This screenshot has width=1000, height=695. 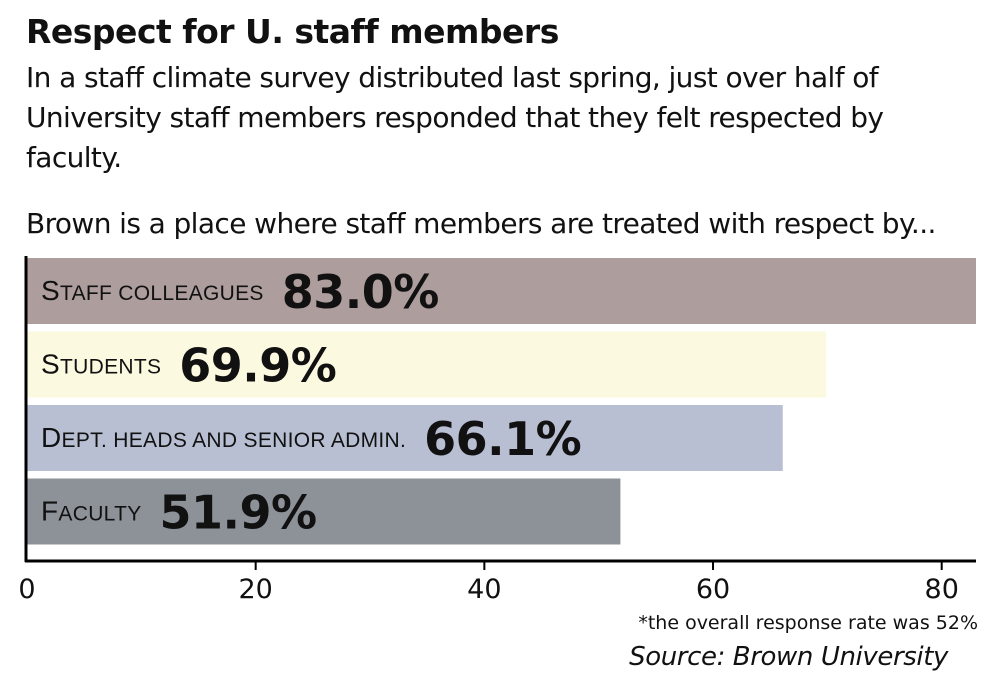 What do you see at coordinates (257, 366) in the screenshot?
I see `value-label: 69.9%` at bounding box center [257, 366].